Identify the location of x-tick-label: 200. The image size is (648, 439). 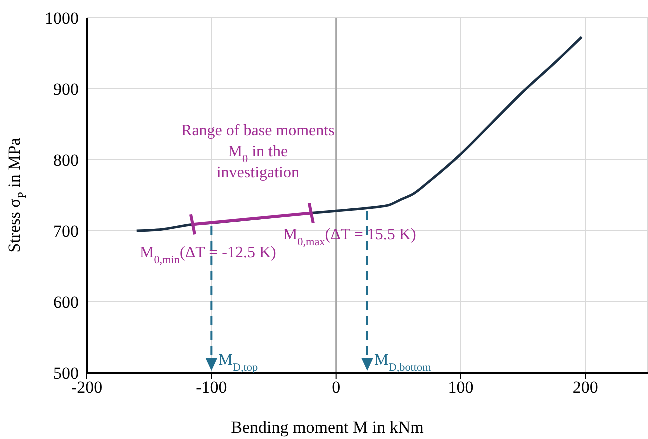
(585, 388).